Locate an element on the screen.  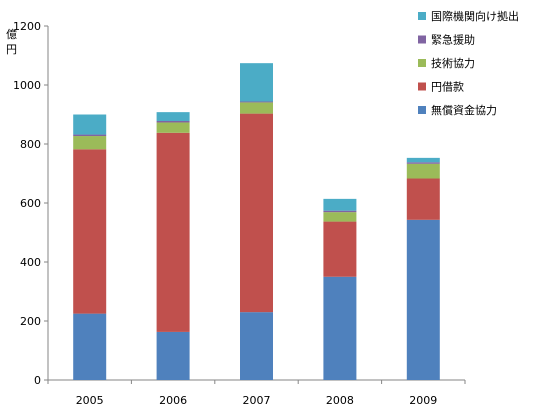
x-tick-label: 2007 is located at coordinates (257, 400).